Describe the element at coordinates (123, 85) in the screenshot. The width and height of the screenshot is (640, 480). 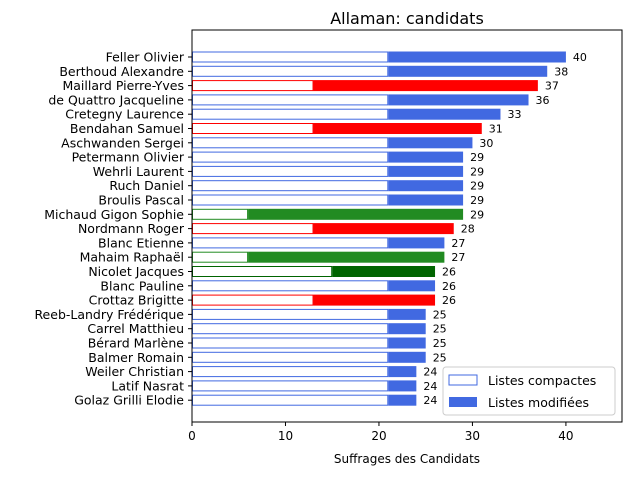
I see `candidate-label: Maillard Pierre-Yves` at that location.